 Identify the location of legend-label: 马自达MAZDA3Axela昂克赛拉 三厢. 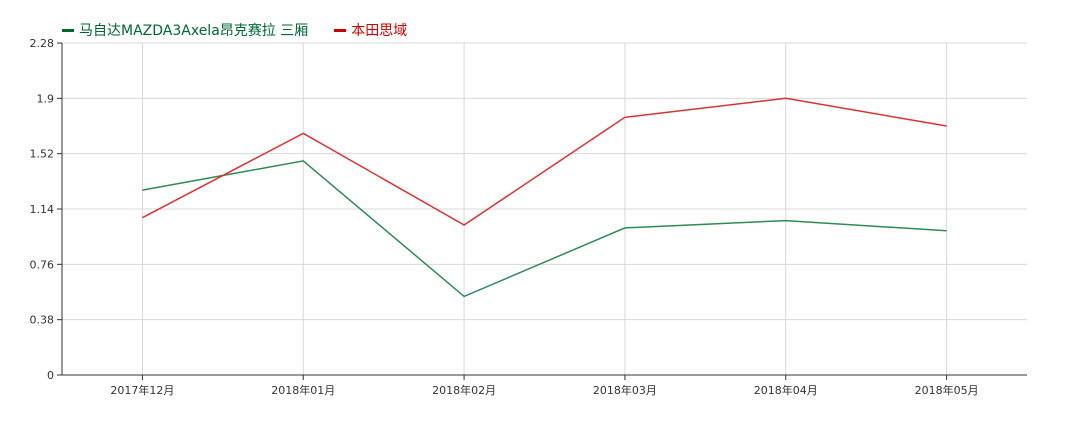
(194, 31).